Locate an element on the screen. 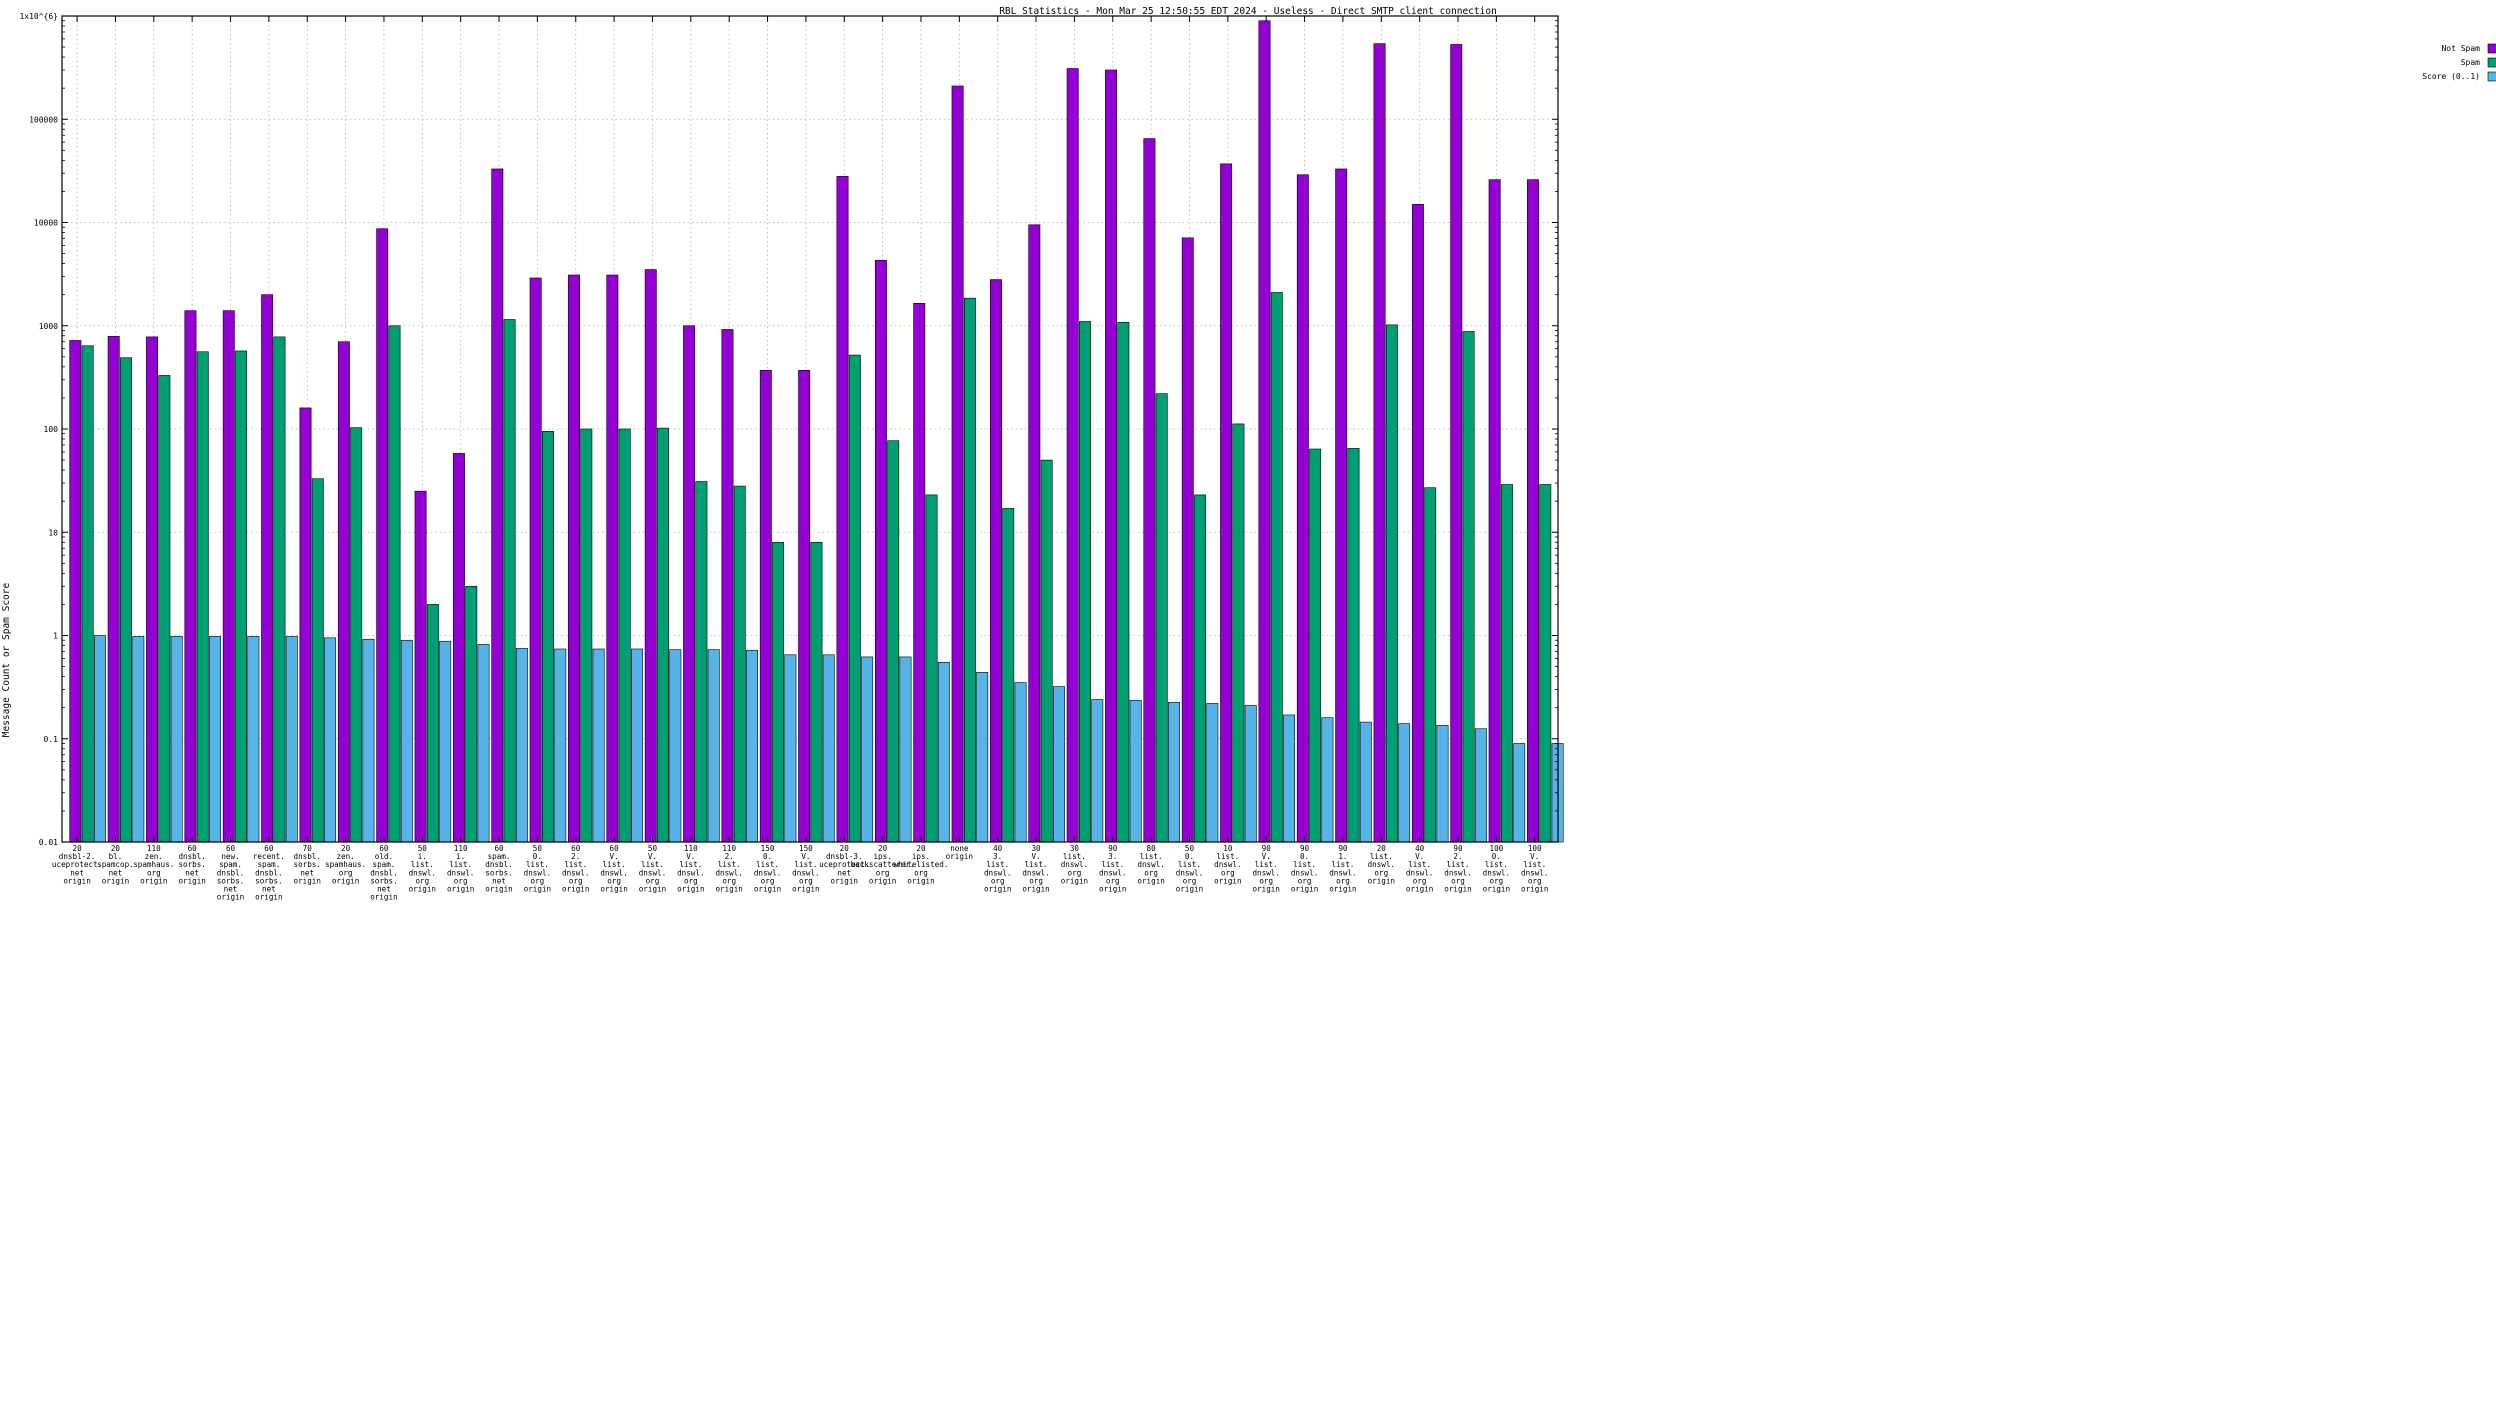 Image resolution: width=2496 pixels, height=1404 pixels. x-tick-label: none origin is located at coordinates (959, 852).